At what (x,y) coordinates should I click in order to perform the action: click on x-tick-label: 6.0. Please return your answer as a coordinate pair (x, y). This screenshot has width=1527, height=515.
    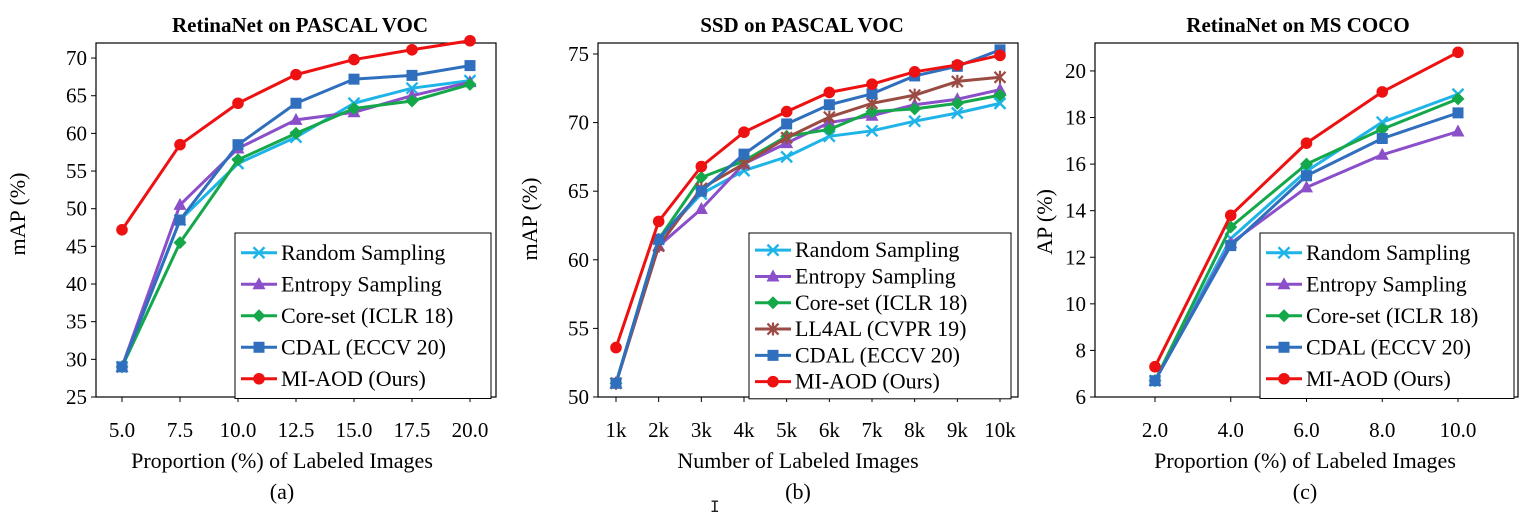
    Looking at the image, I should click on (1306, 430).